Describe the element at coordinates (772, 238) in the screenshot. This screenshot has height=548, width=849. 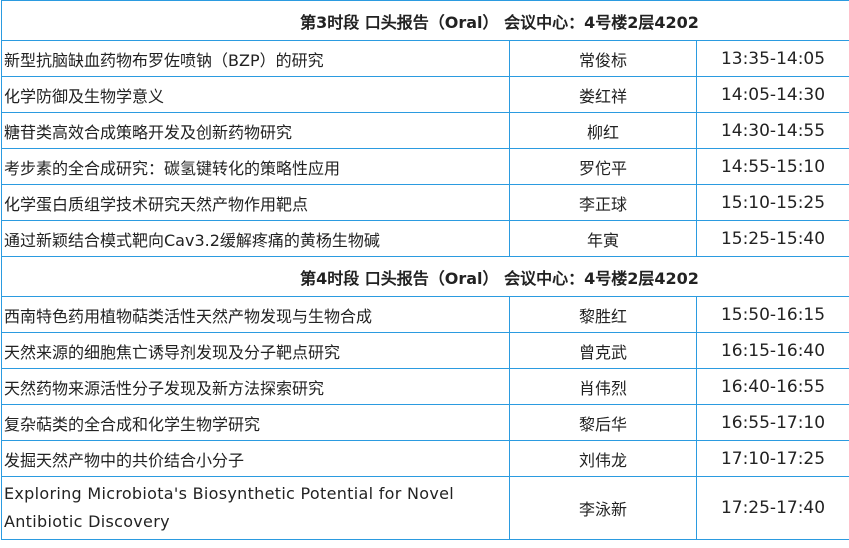
I see `time-slot: 15:25-15:40` at that location.